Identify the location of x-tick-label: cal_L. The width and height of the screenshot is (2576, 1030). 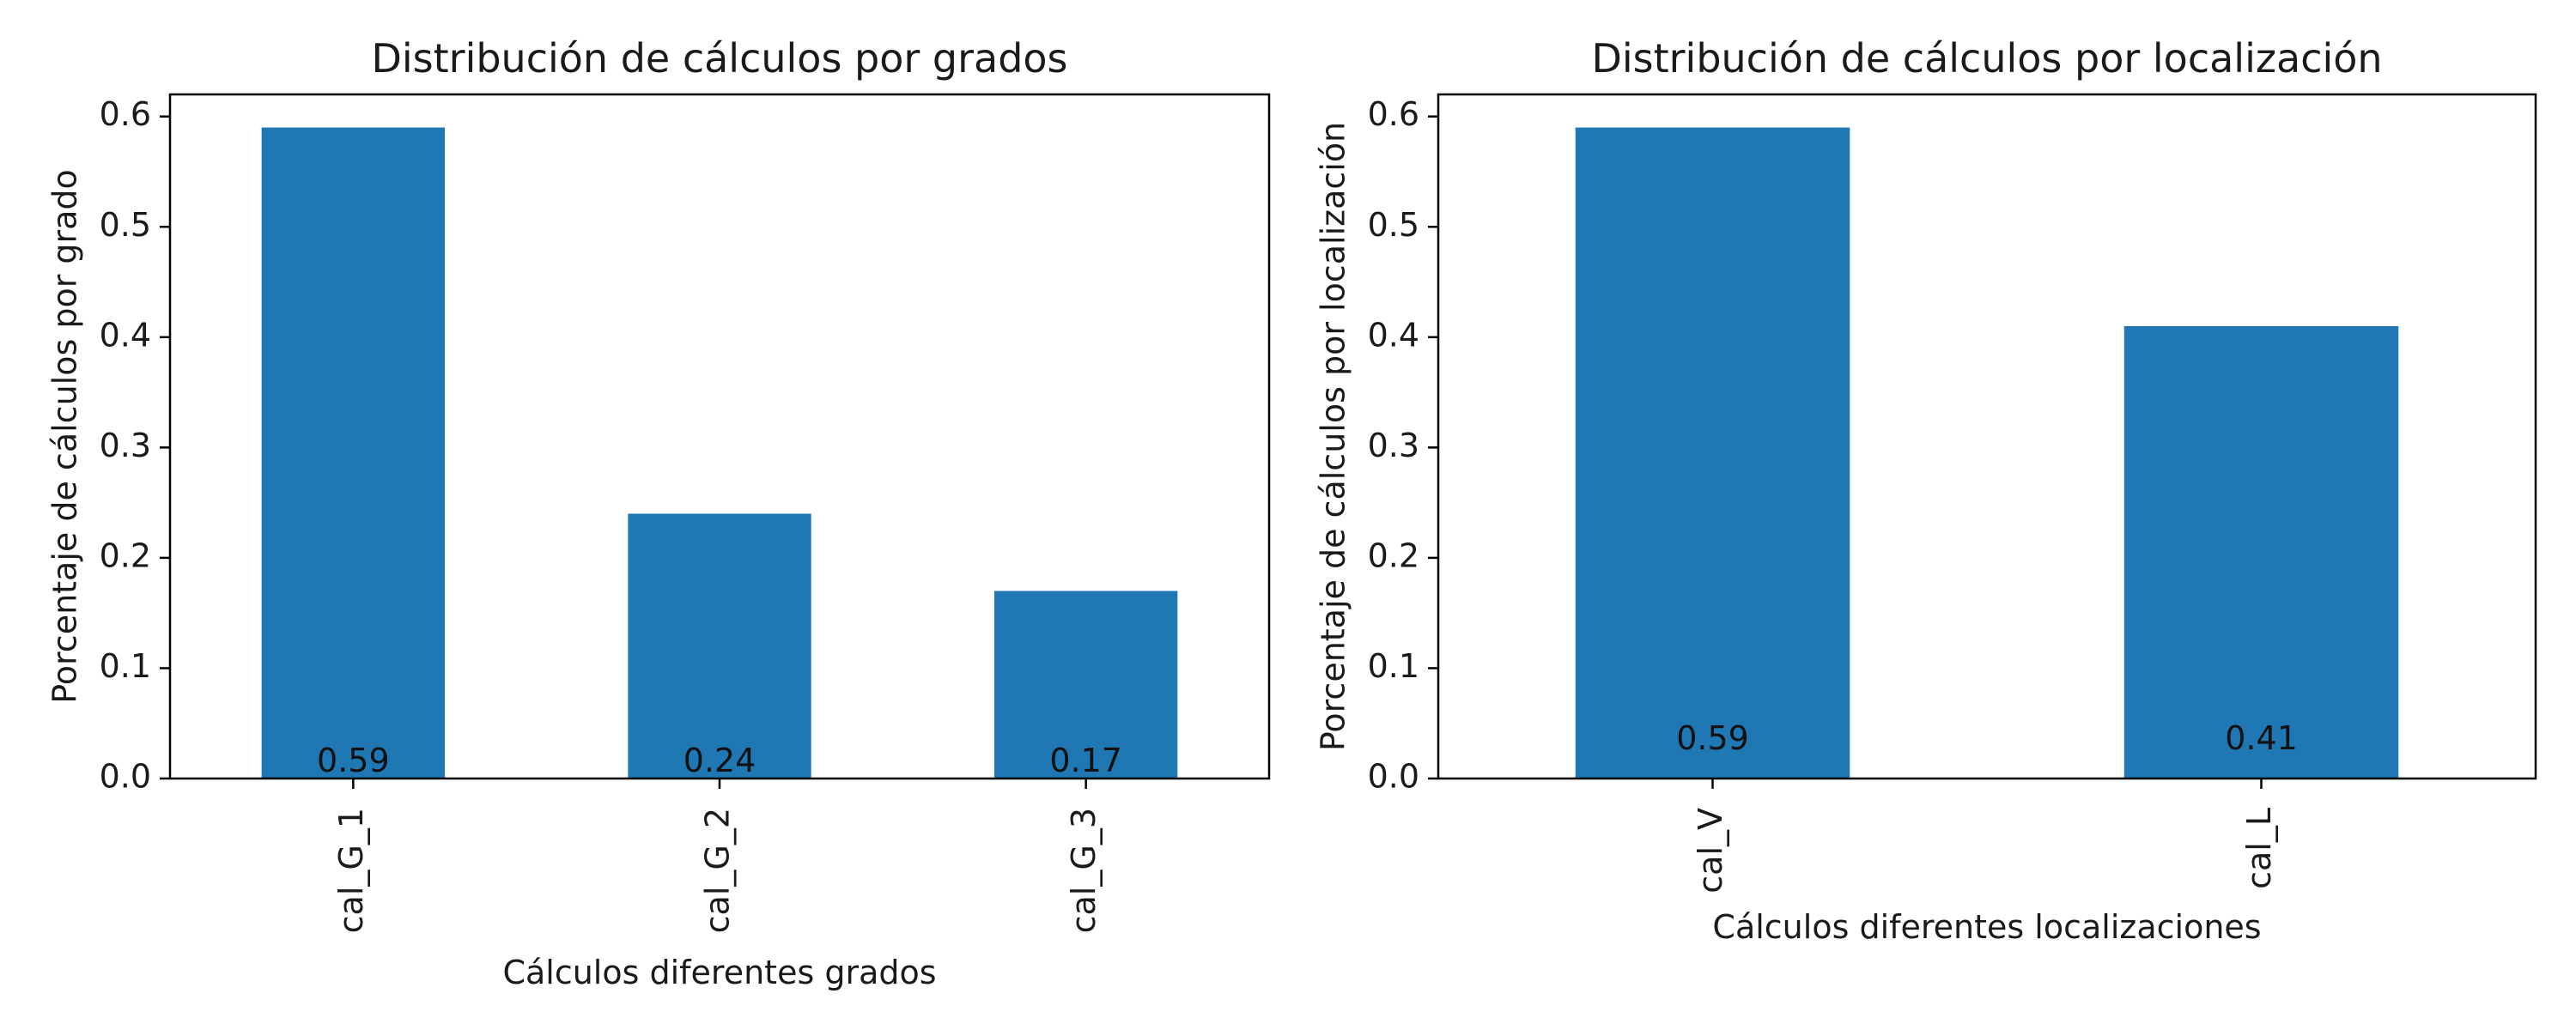
(2259, 848).